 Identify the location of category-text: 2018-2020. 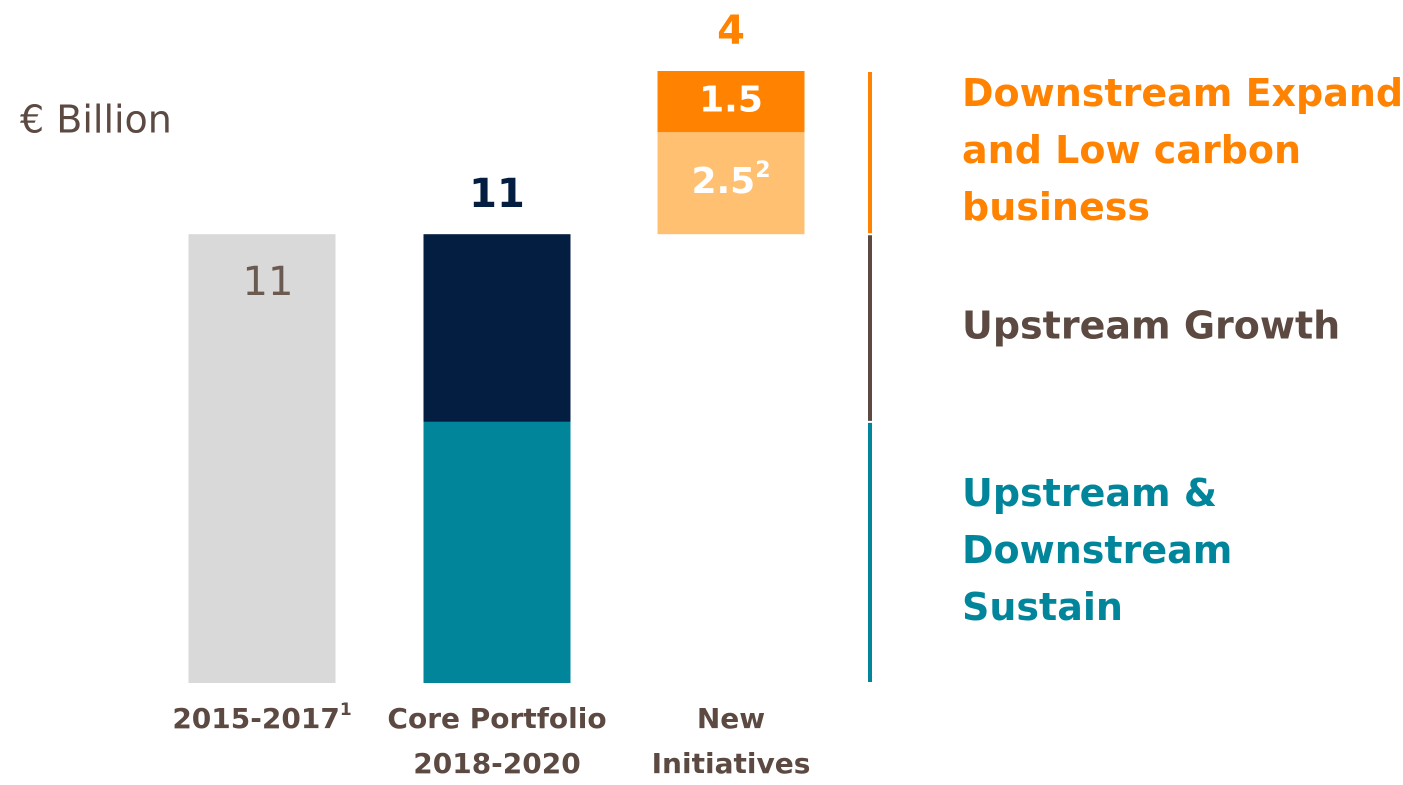
(496, 763).